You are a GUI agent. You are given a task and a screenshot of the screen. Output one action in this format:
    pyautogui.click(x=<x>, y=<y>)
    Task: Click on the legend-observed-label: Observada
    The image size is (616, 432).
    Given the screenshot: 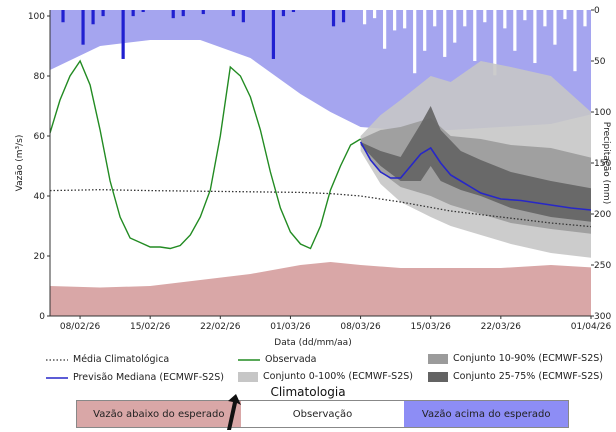 What is the action you would take?
    pyautogui.click(x=291, y=359)
    